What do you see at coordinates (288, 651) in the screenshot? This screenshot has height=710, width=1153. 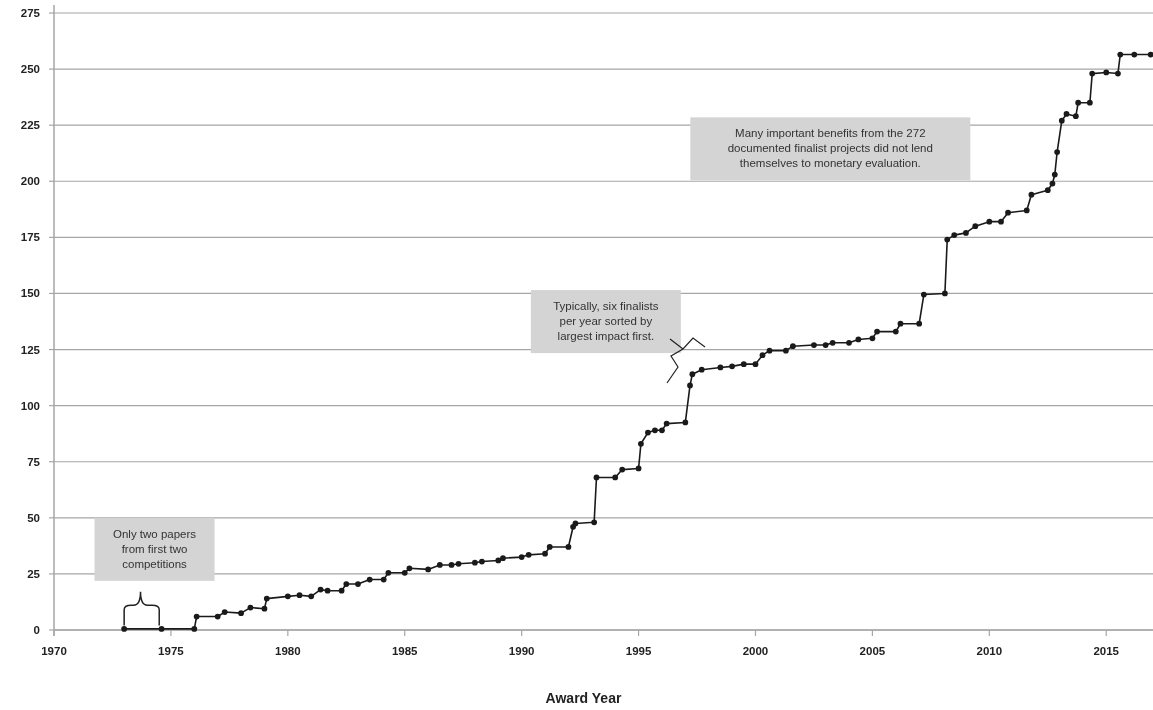 I see `x-tick-label: 1980` at bounding box center [288, 651].